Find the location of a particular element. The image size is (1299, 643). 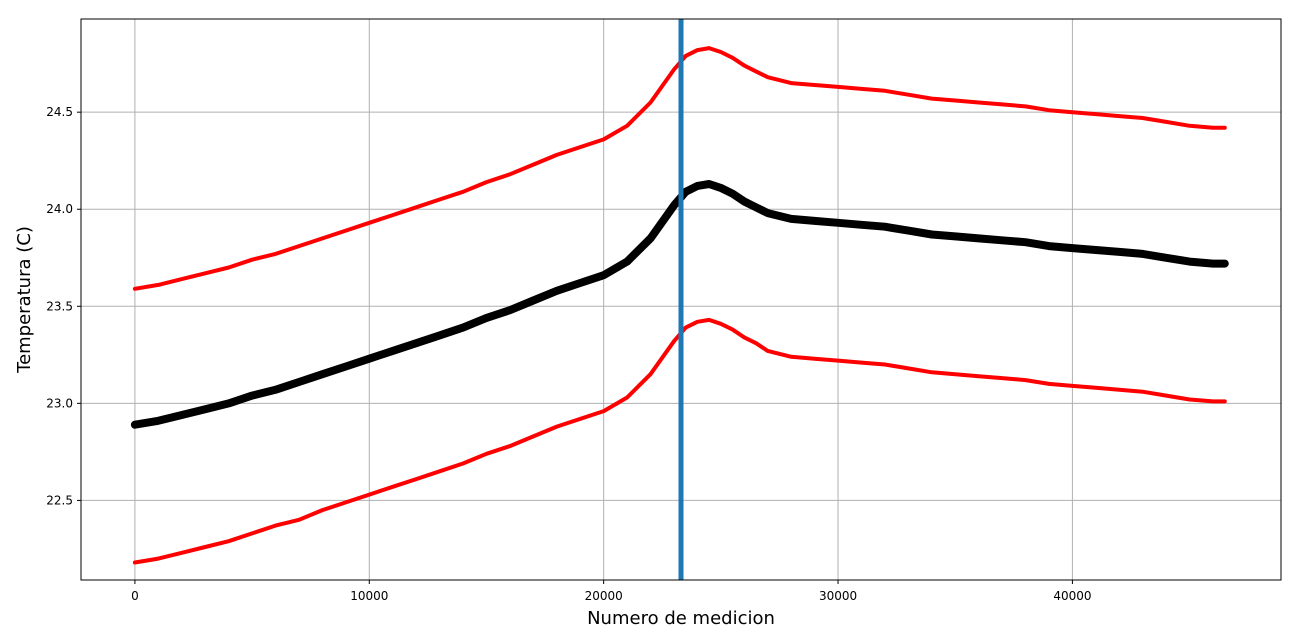

x-tick-label: 40000 is located at coordinates (1072, 596).